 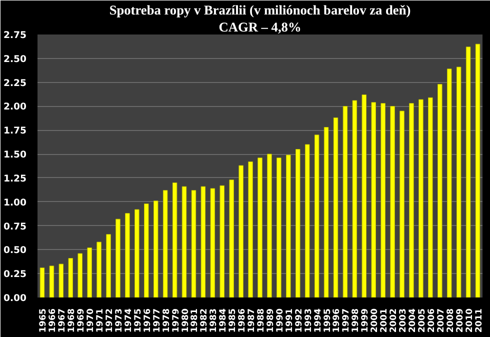 I want to click on x-tick-label: 1977, so click(x=157, y=320).